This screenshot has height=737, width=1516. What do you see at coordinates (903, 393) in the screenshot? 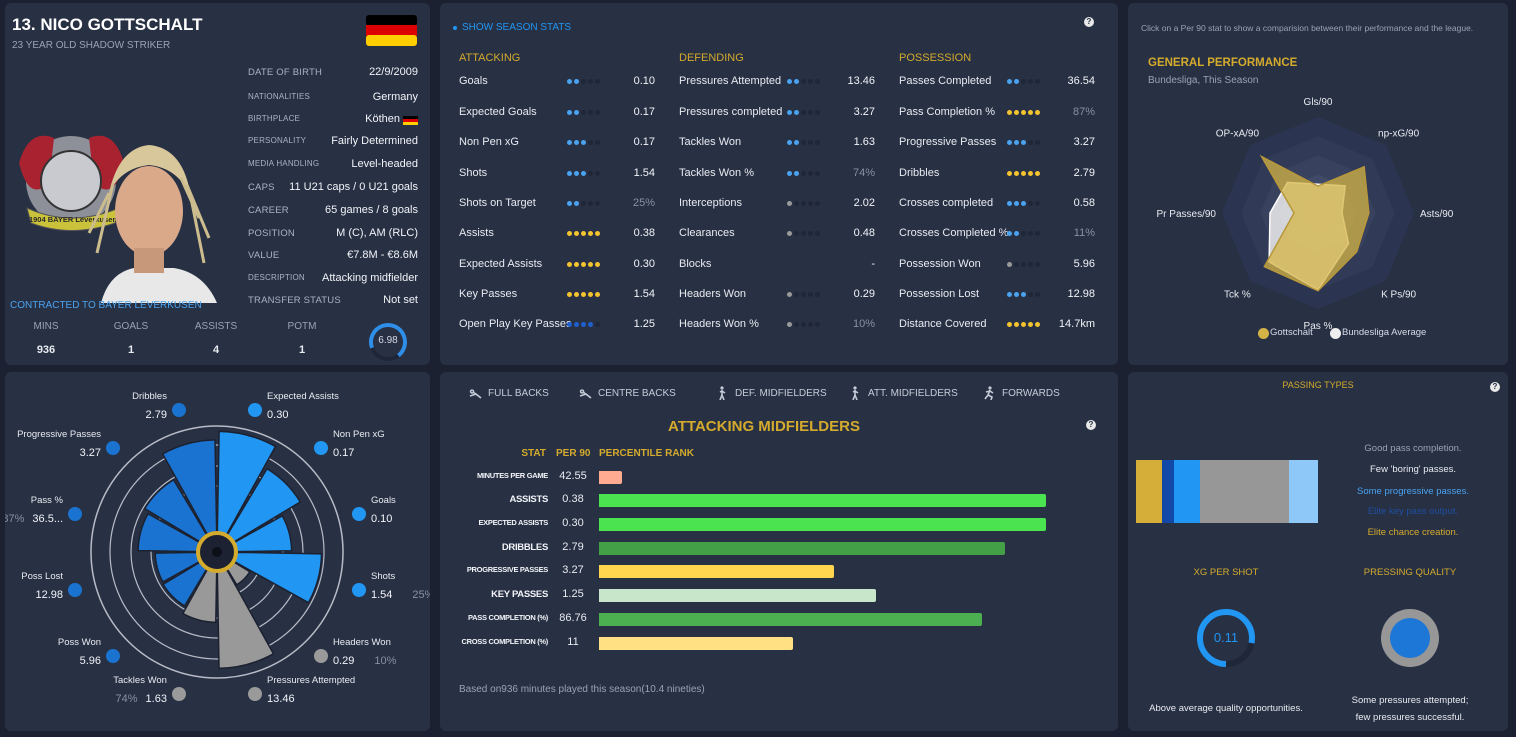
I see `role-tab: ATT. MIDFIELDERS` at bounding box center [903, 393].